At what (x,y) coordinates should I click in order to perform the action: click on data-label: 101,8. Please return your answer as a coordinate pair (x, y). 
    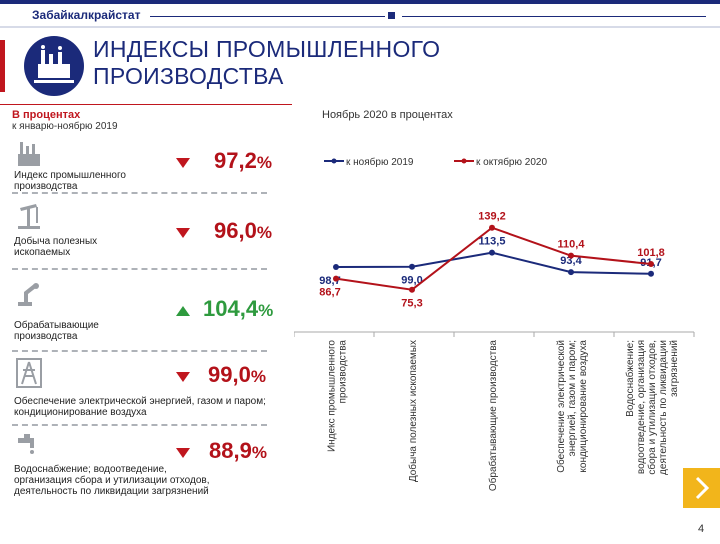
    Looking at the image, I should click on (651, 253).